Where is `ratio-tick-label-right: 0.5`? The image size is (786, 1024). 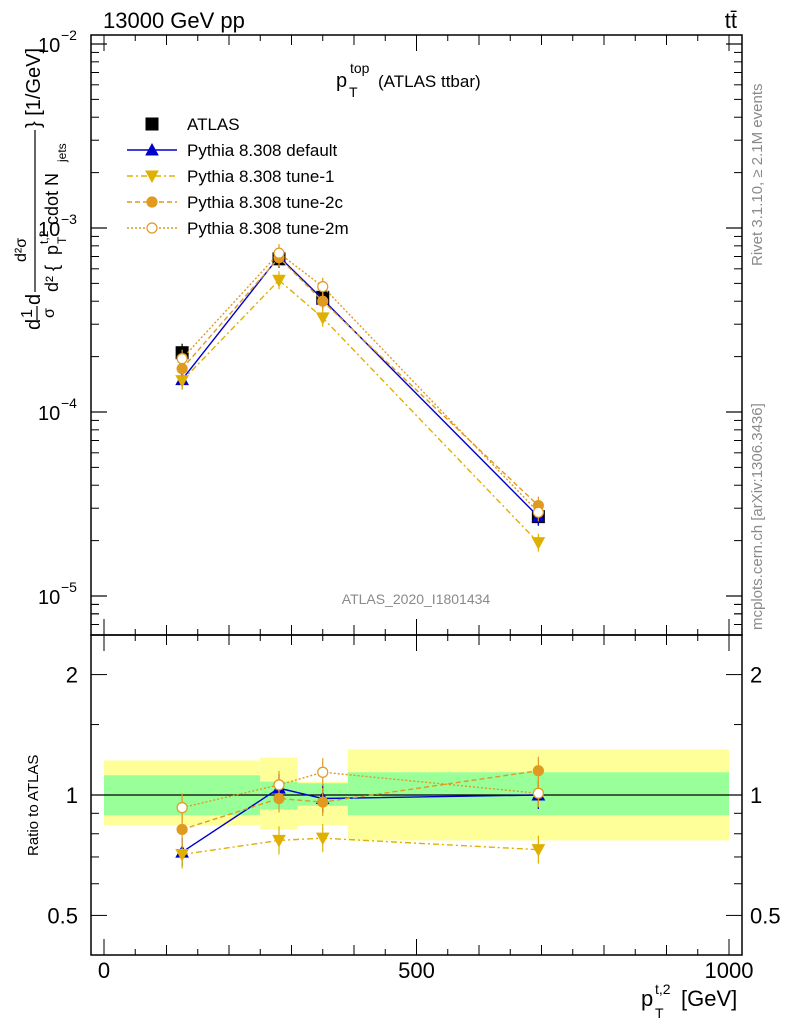 ratio-tick-label-right: 0.5 is located at coordinates (765, 915).